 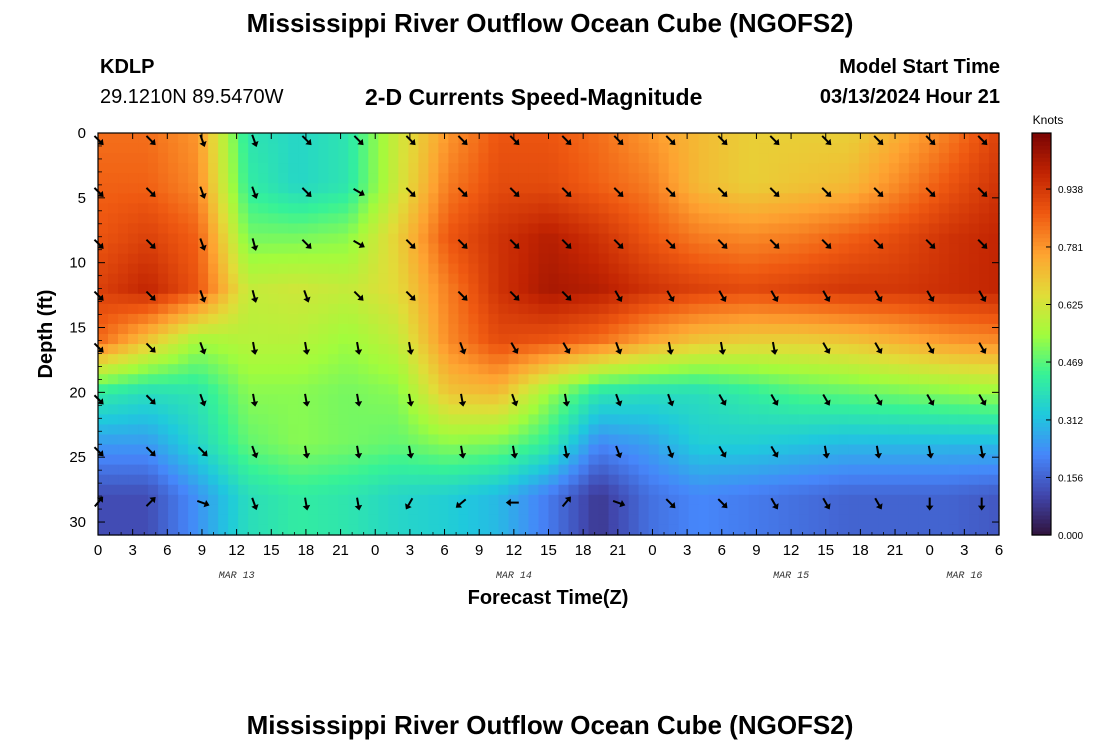 I want to click on current-arrow-head, so click(x=620, y=245).